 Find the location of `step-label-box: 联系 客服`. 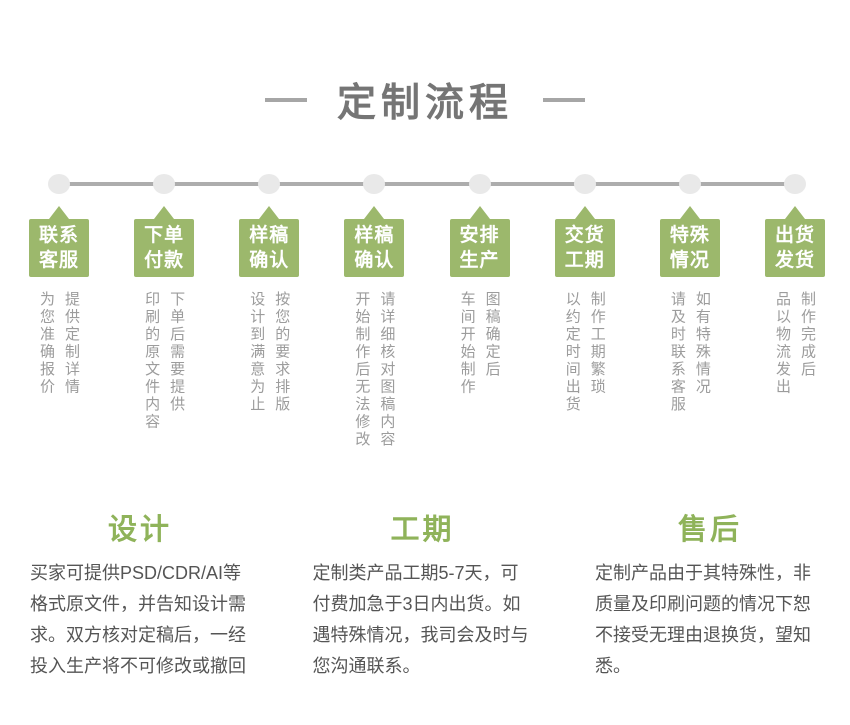

step-label-box: 联系 客服 is located at coordinates (59, 248).